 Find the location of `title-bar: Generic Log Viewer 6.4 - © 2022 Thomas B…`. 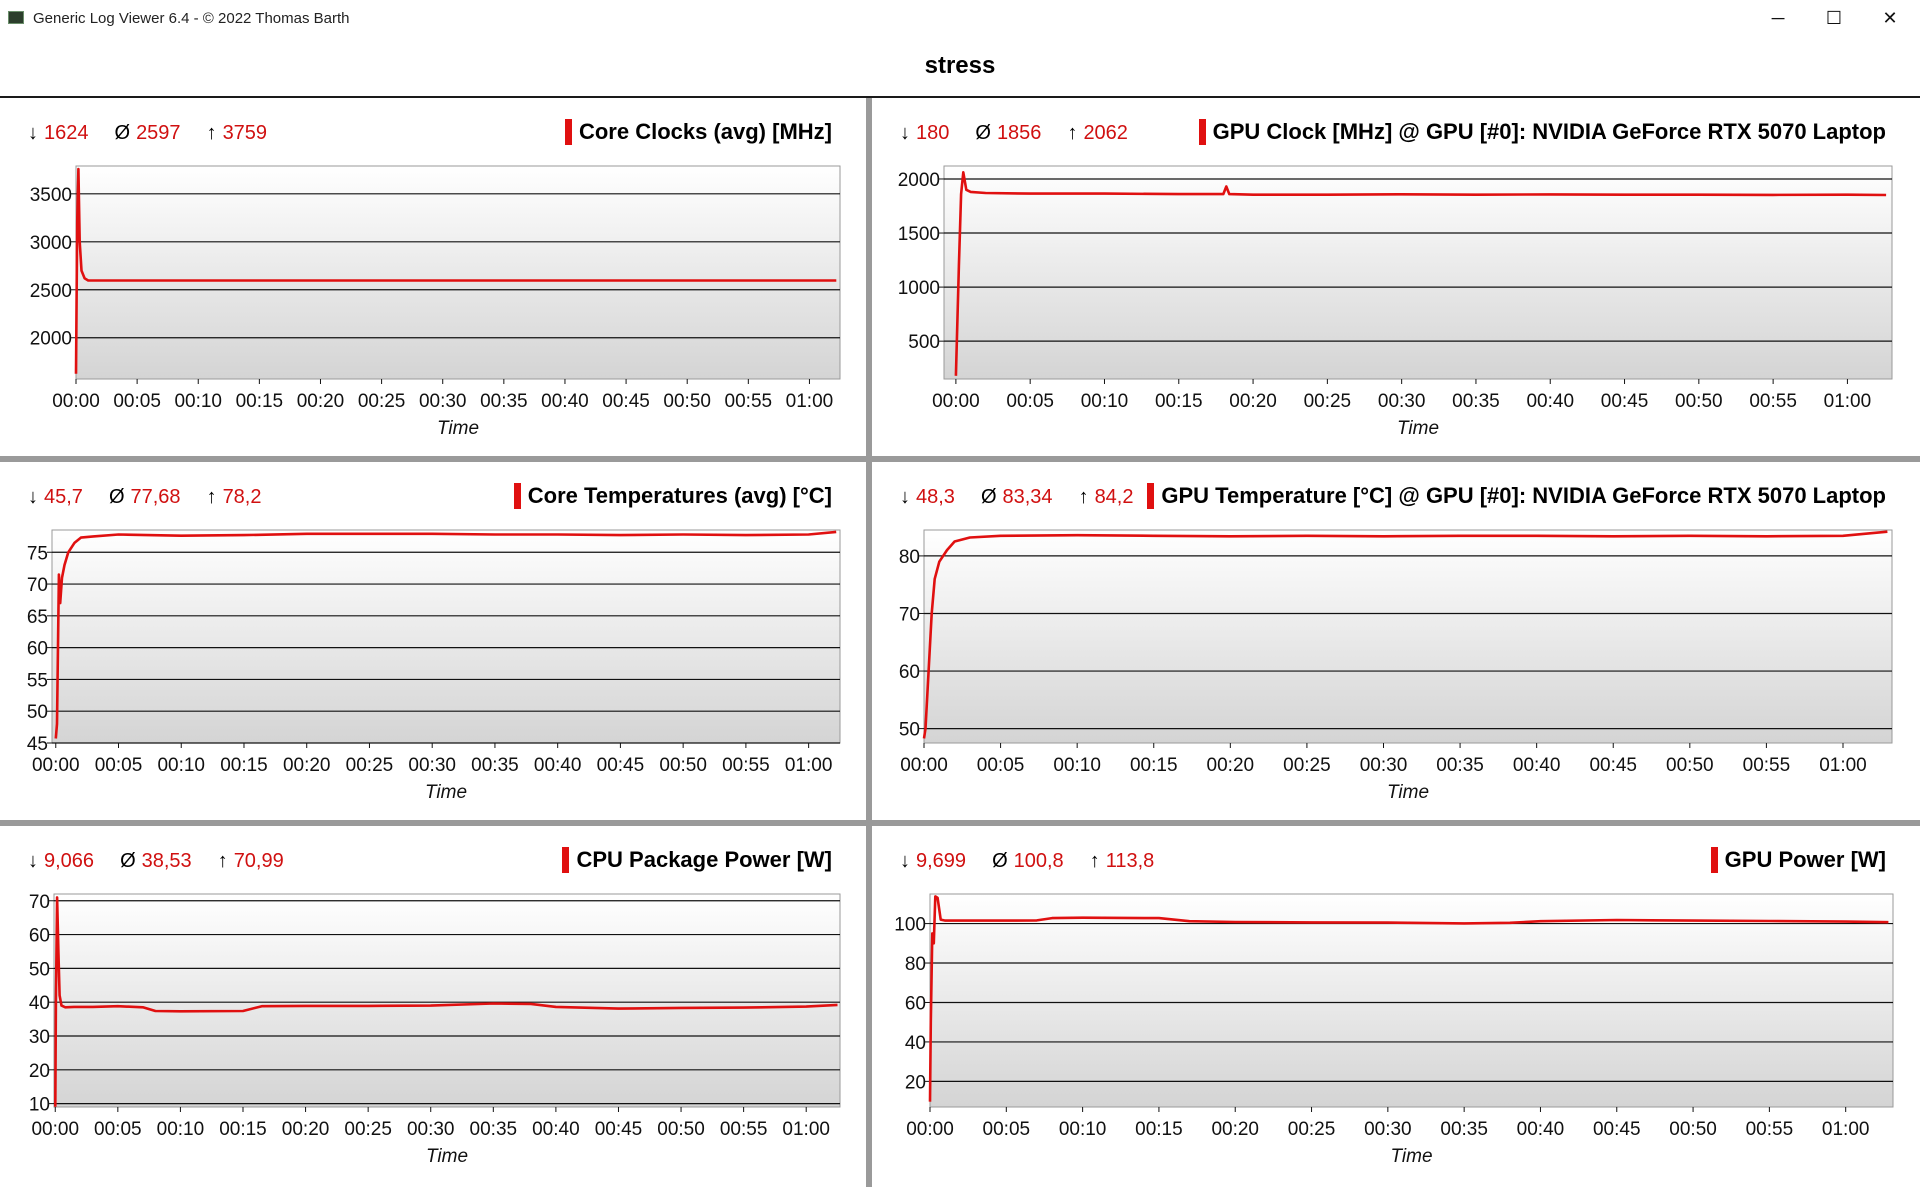

title-bar: Generic Log Viewer 6.4 - © 2022 Thomas B… is located at coordinates (960, 18).